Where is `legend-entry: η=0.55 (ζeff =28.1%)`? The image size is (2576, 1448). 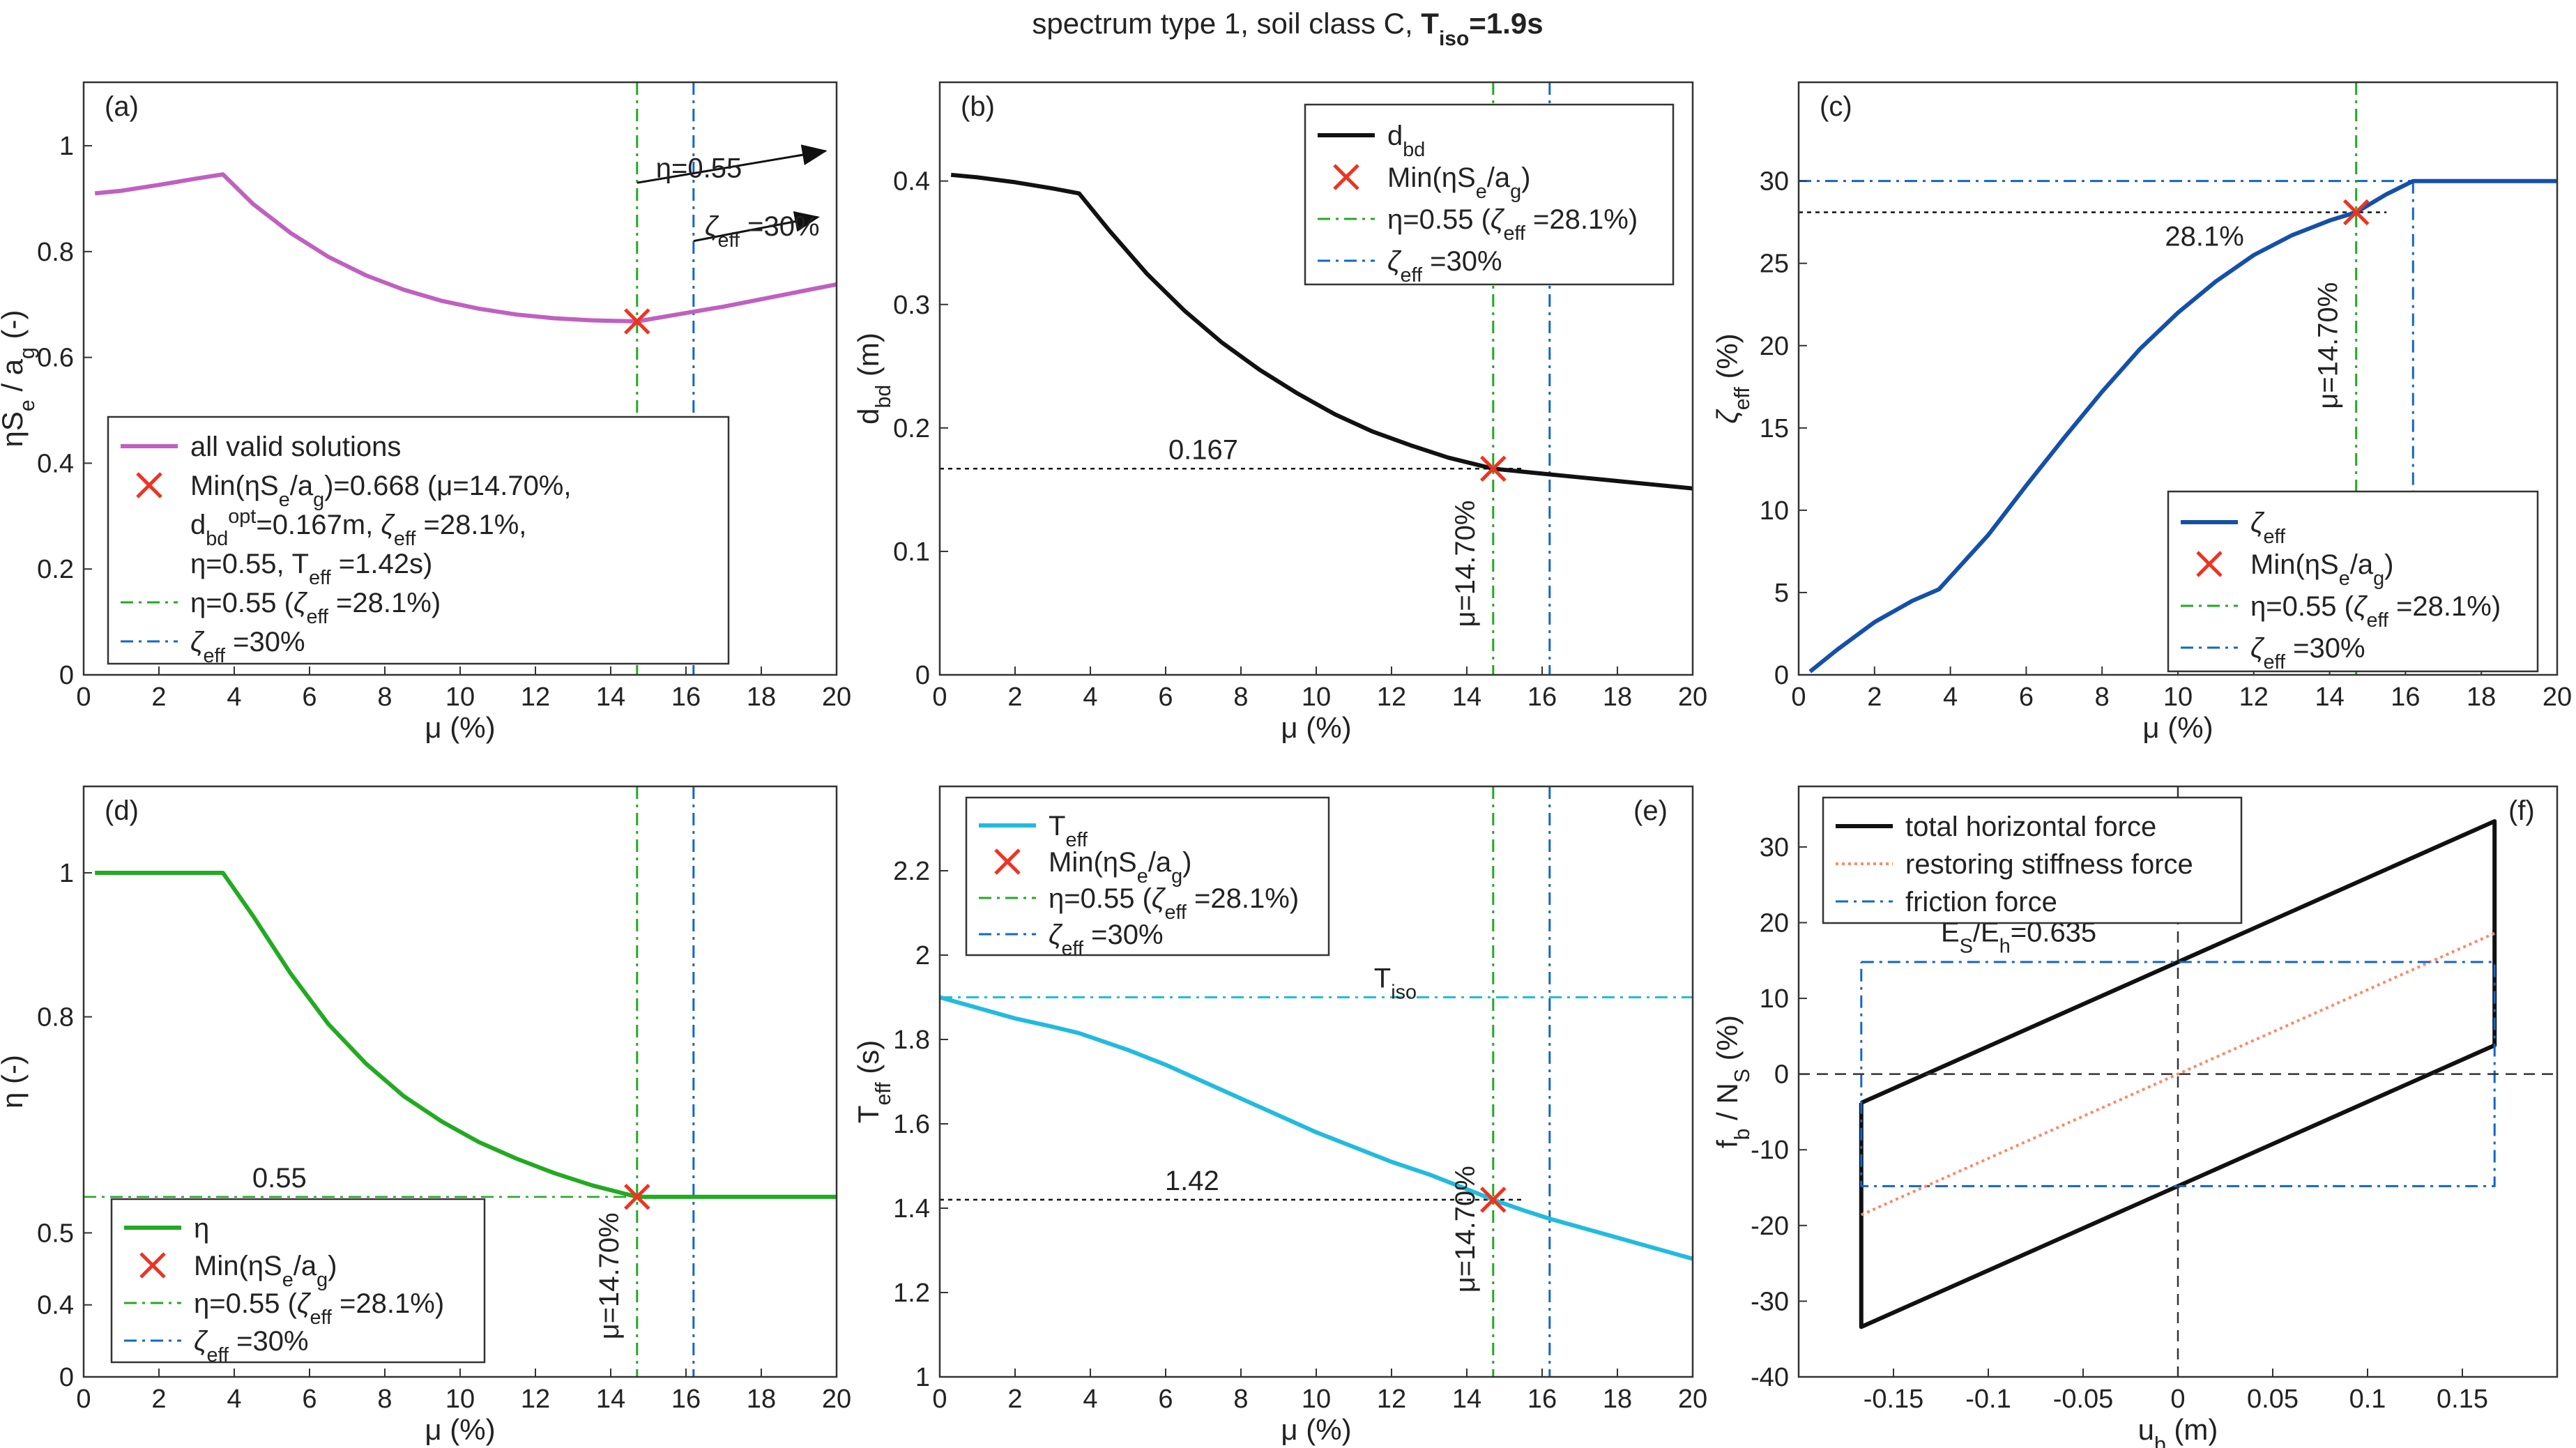
legend-entry: η=0.55 (ζeff =28.1%) is located at coordinates (319, 1309).